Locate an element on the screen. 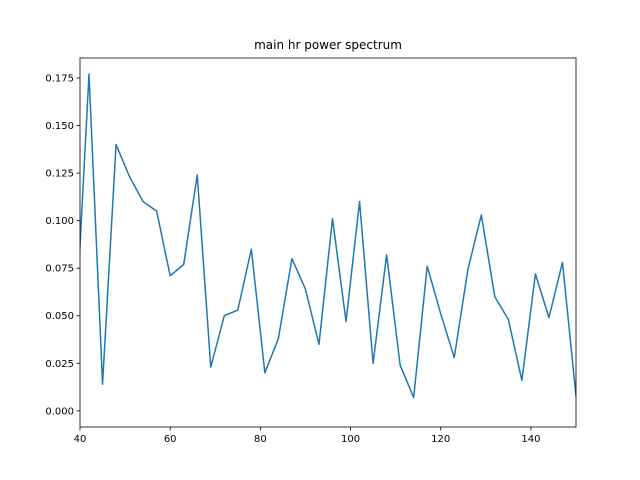 The height and width of the screenshot is (480, 640). x-tick-label-1: 60 is located at coordinates (170, 439).